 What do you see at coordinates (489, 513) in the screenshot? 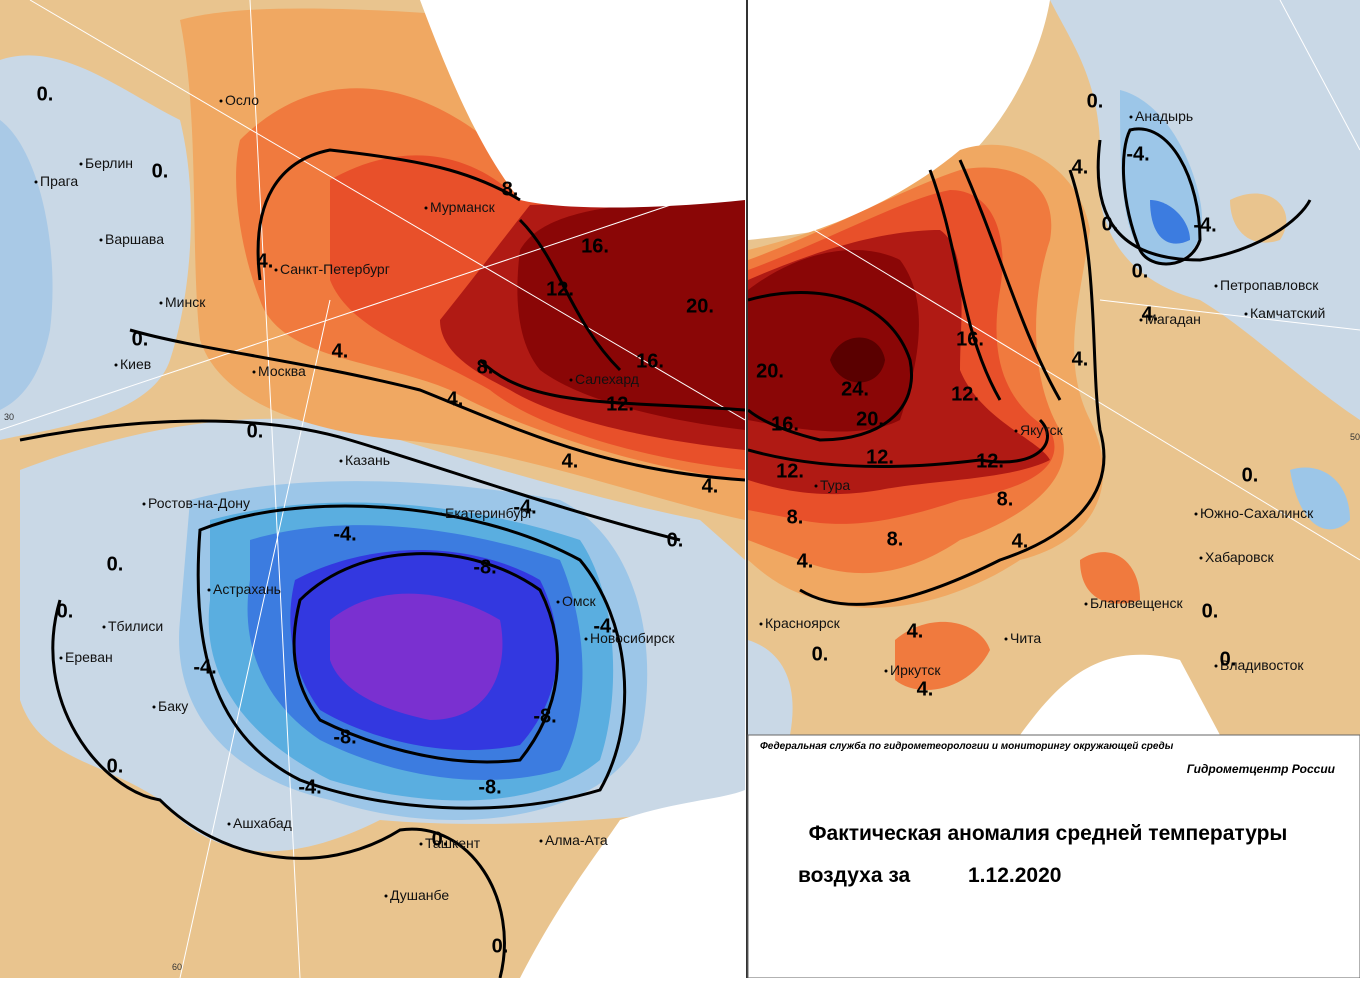
I see `city-label: Екатеринбург` at bounding box center [489, 513].